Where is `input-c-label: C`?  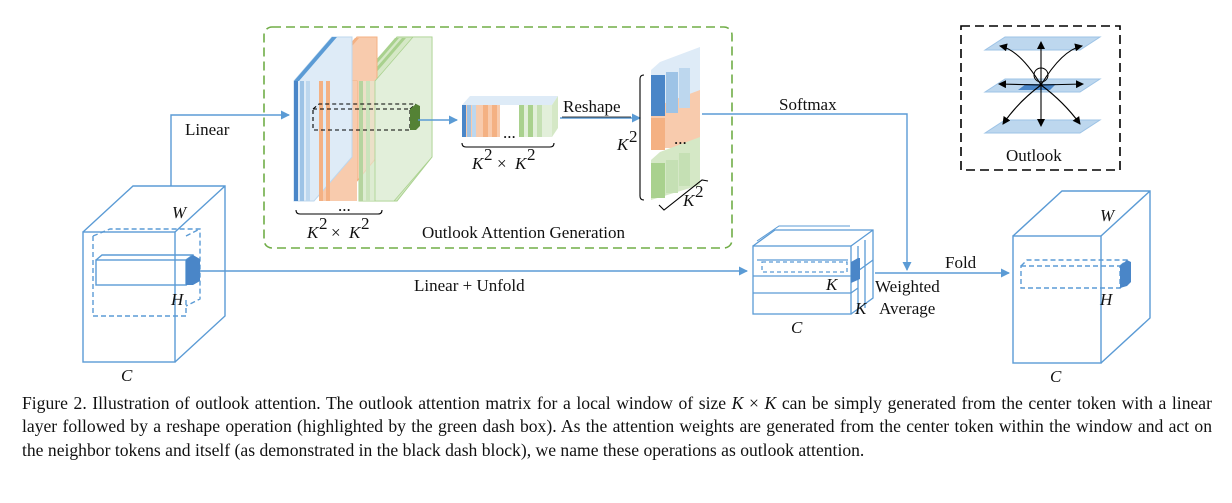 input-c-label: C is located at coordinates (127, 375).